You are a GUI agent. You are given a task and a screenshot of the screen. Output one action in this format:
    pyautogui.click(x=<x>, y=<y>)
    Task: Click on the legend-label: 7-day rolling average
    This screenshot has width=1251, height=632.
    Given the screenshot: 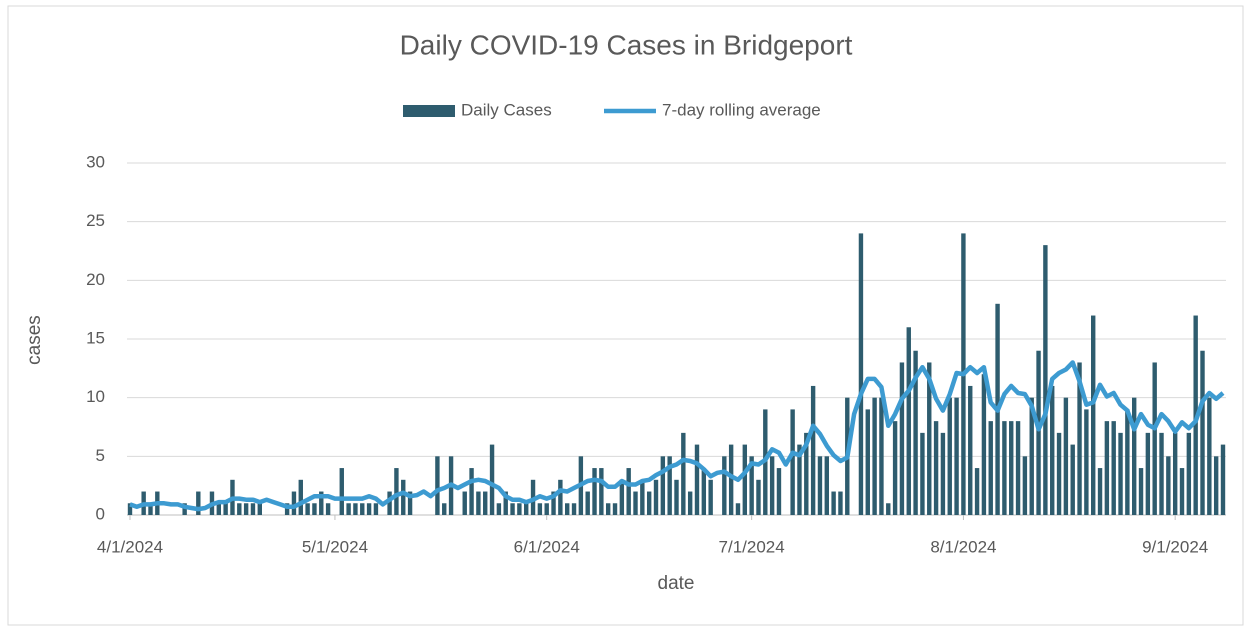 What is the action you would take?
    pyautogui.click(x=741, y=109)
    